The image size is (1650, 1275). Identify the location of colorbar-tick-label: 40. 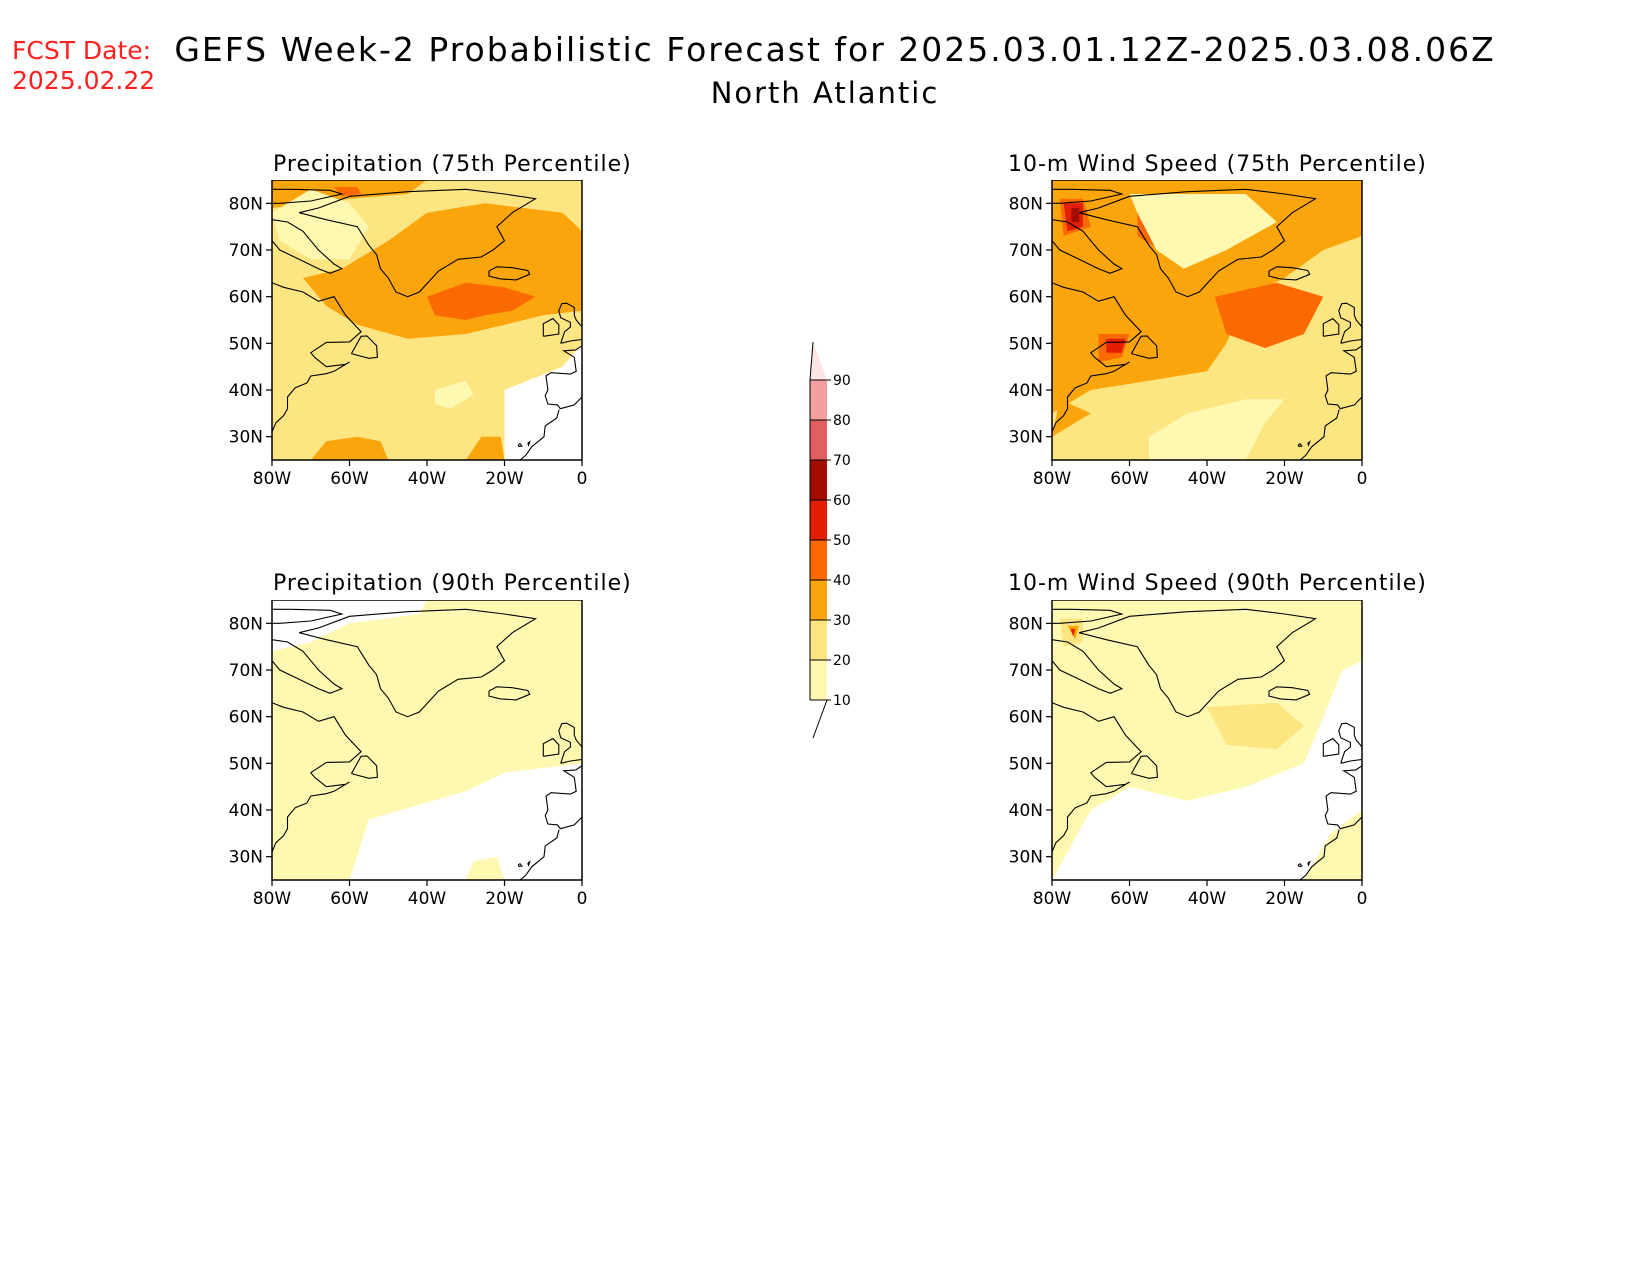
(842, 581).